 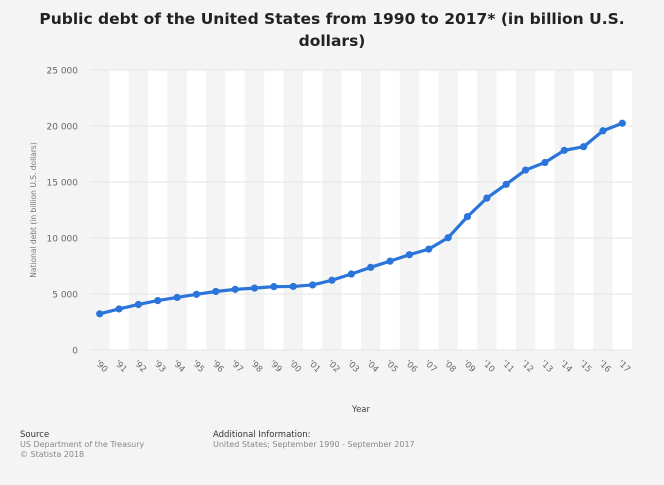 I want to click on x-tick-label: '03, so click(x=353, y=366).